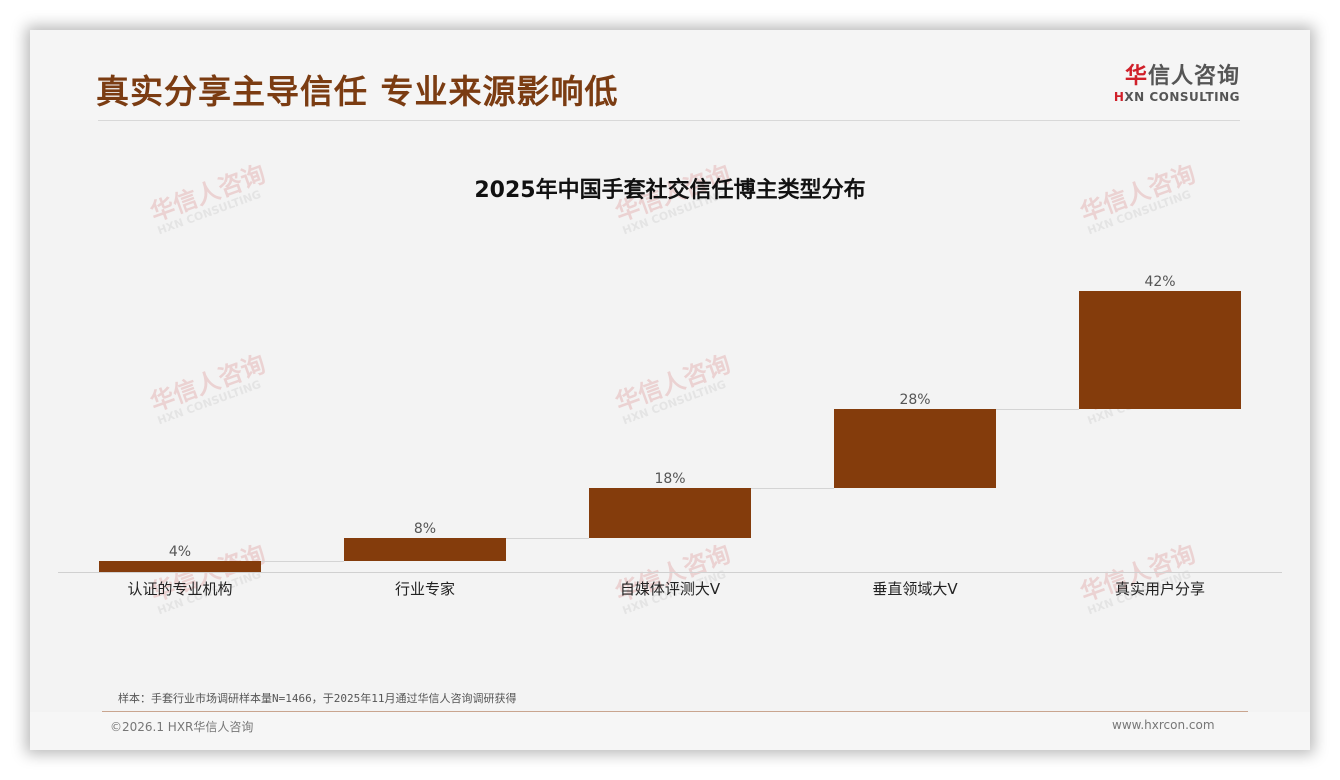 This screenshot has width=1340, height=780. What do you see at coordinates (1136, 76) in the screenshot?
I see `logo-cn-mark: 华` at bounding box center [1136, 76].